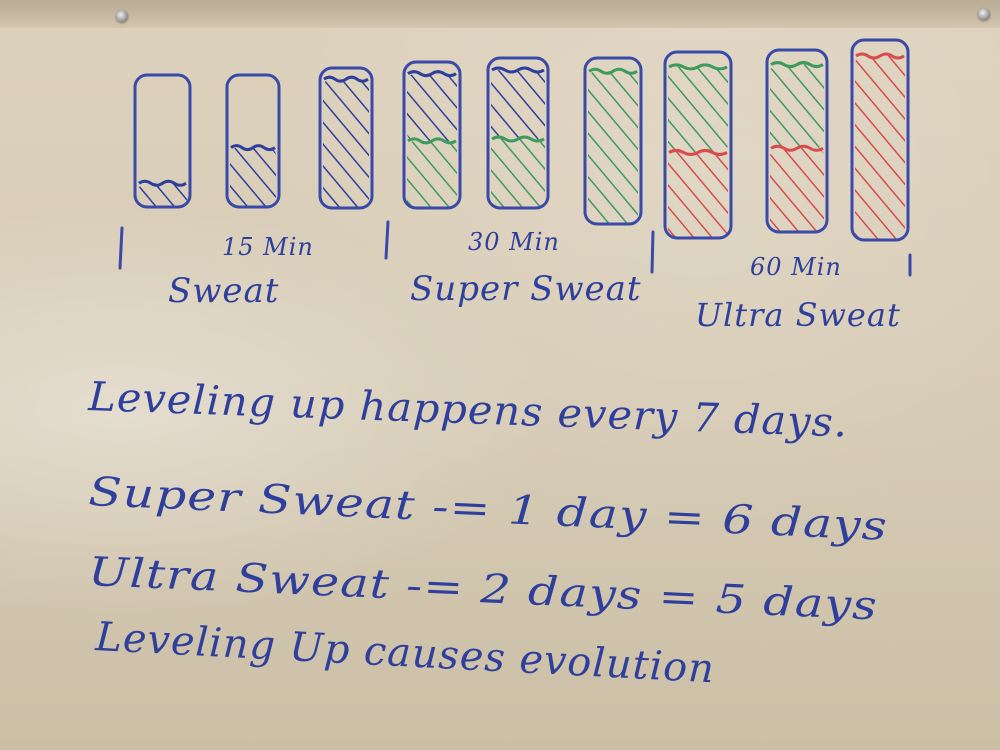 This screenshot has height=750, width=1000. What do you see at coordinates (514, 242) in the screenshot?
I see `group-time-label: 30 Min` at bounding box center [514, 242].